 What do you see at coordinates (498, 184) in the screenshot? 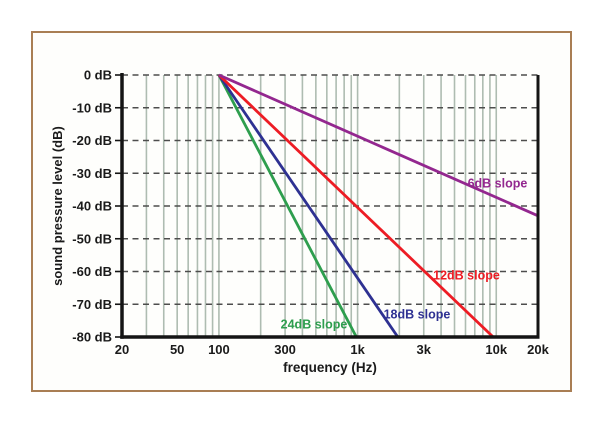
I see `series-label-6db-slope: 6dB slope` at bounding box center [498, 184].